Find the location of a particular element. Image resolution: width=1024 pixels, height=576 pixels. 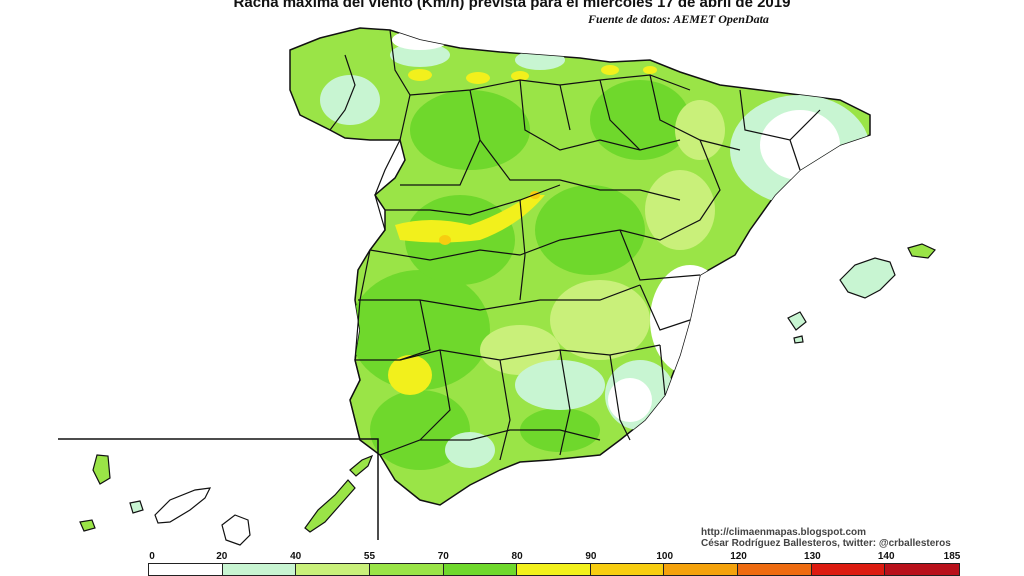

balearic-islands is located at coordinates (861, 293).